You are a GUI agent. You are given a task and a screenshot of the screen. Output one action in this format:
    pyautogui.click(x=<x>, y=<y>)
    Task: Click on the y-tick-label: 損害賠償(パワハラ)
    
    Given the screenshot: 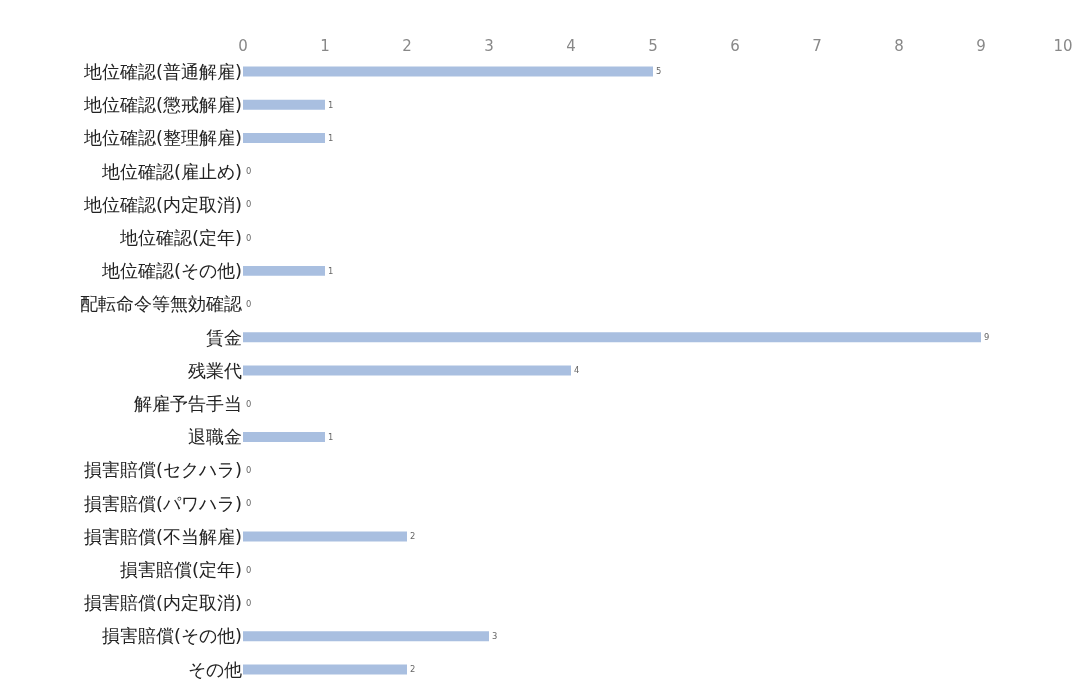 What is the action you would take?
    pyautogui.click(x=162, y=503)
    